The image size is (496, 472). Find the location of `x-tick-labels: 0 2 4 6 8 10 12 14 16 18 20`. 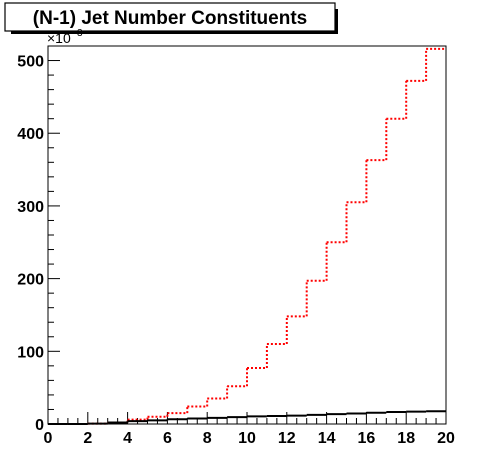

x-tick-labels: 0 2 4 6 8 10 12 14 16 18 20 is located at coordinates (249, 438).